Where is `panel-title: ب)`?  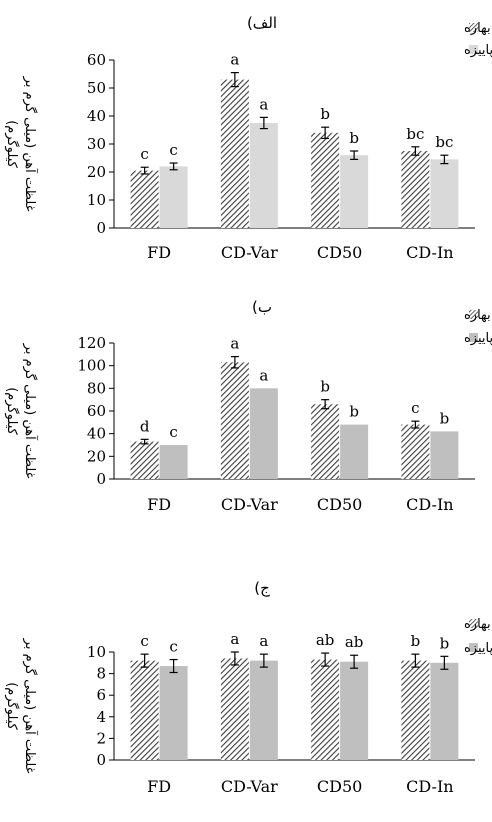 panel-title: ب) is located at coordinates (262, 307).